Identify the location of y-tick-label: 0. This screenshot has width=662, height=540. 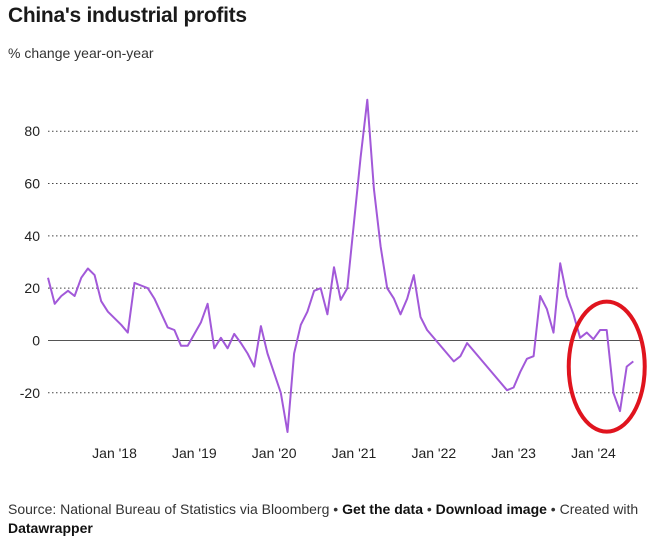
(36, 340).